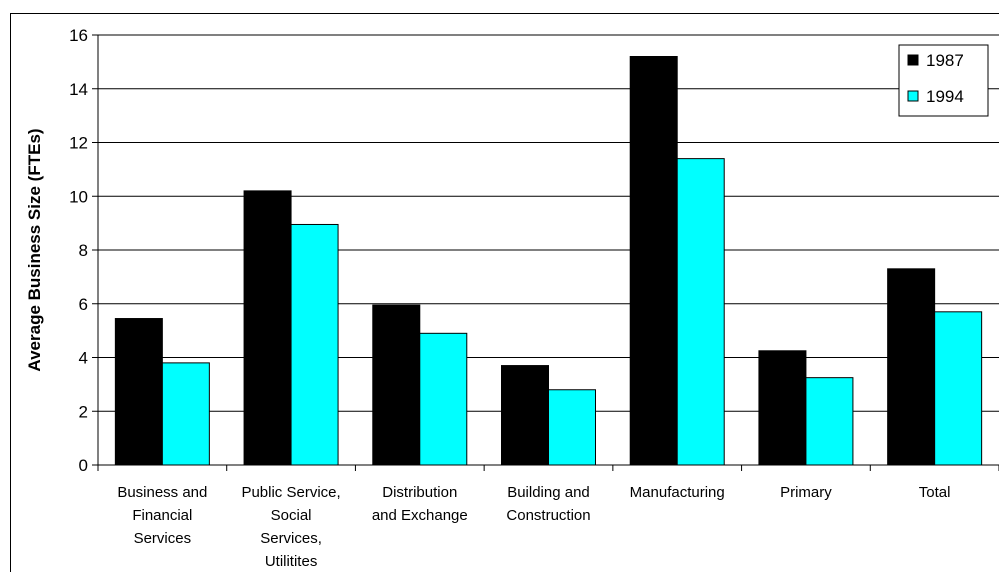  Describe the element at coordinates (78, 89) in the screenshot. I see `y-tick-label: 14` at that location.